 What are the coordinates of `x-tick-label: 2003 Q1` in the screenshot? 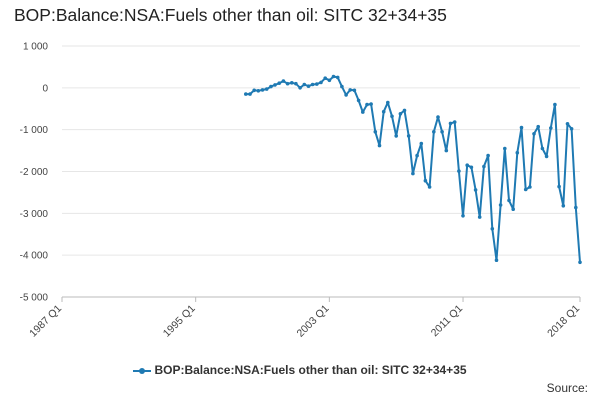 It's located at (312, 321).